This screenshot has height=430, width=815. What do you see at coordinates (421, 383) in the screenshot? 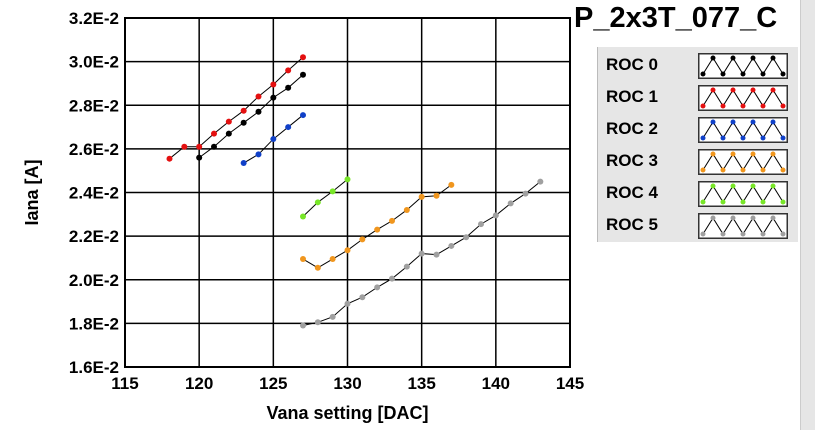
I see `x-tick-label: 135` at bounding box center [421, 383].